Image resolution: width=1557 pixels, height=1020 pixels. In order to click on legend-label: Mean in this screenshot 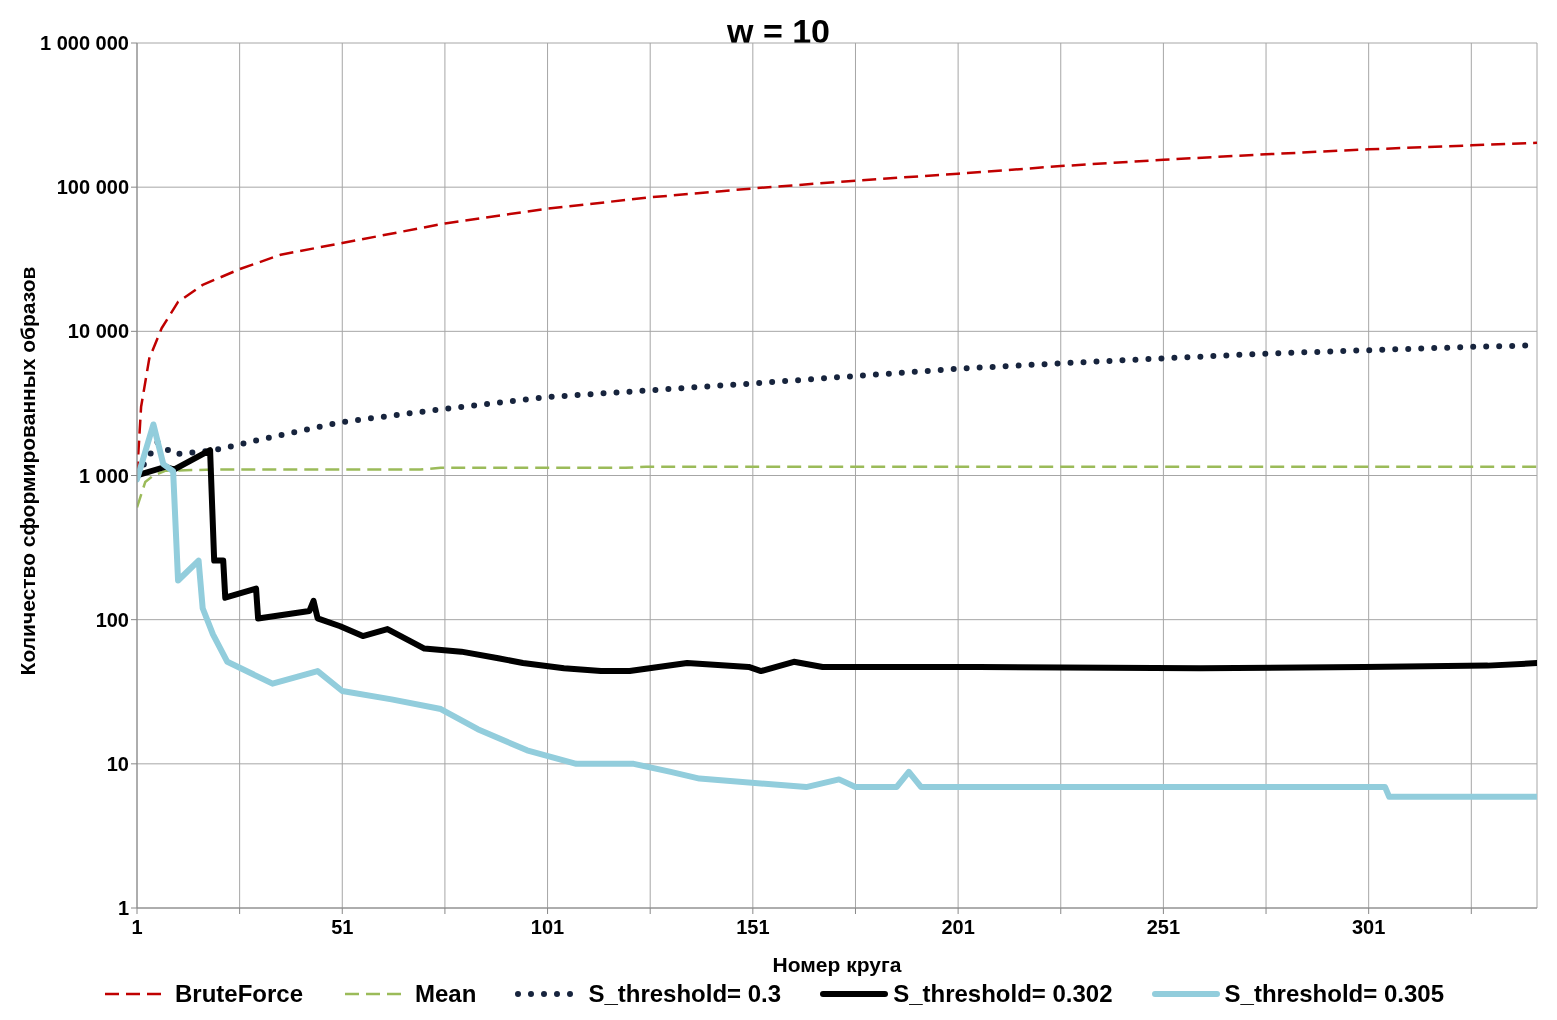, I will do `click(446, 994)`.